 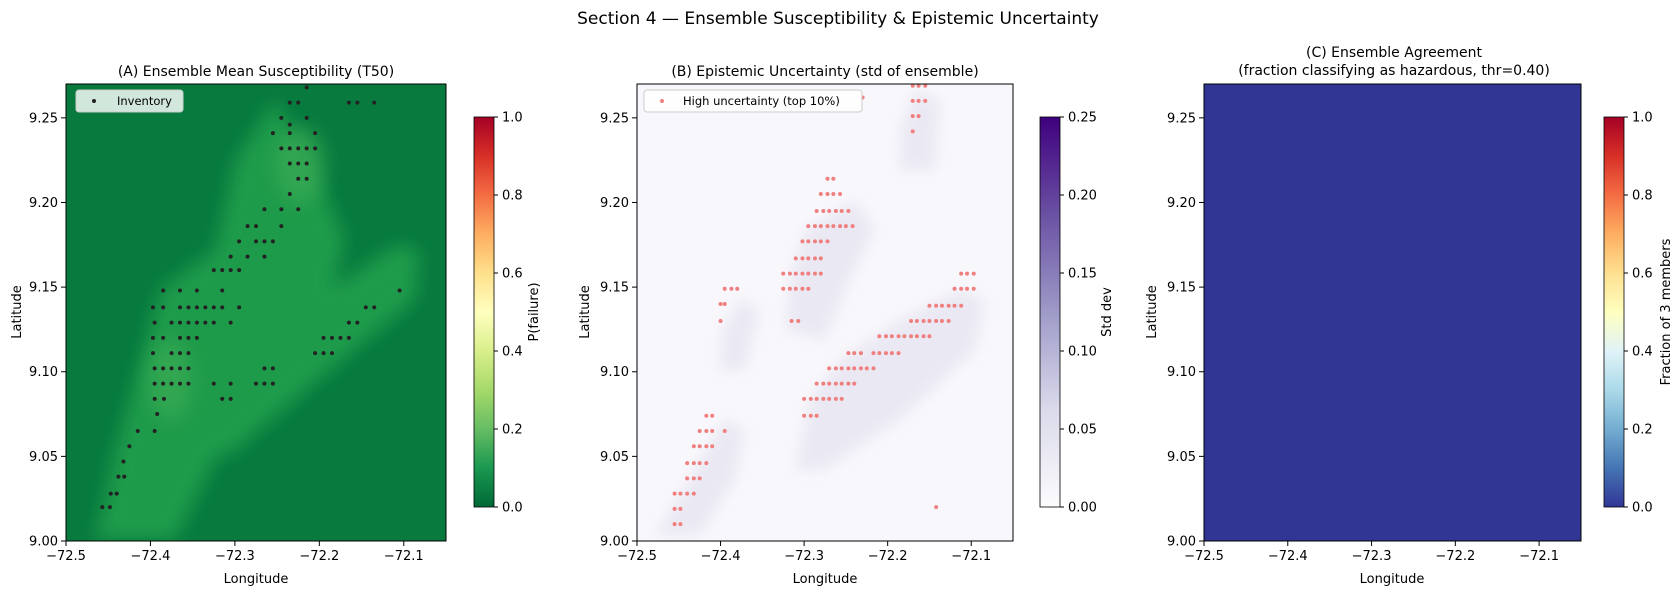 I want to click on panel-b-uncertainty-bands, so click(x=820, y=312).